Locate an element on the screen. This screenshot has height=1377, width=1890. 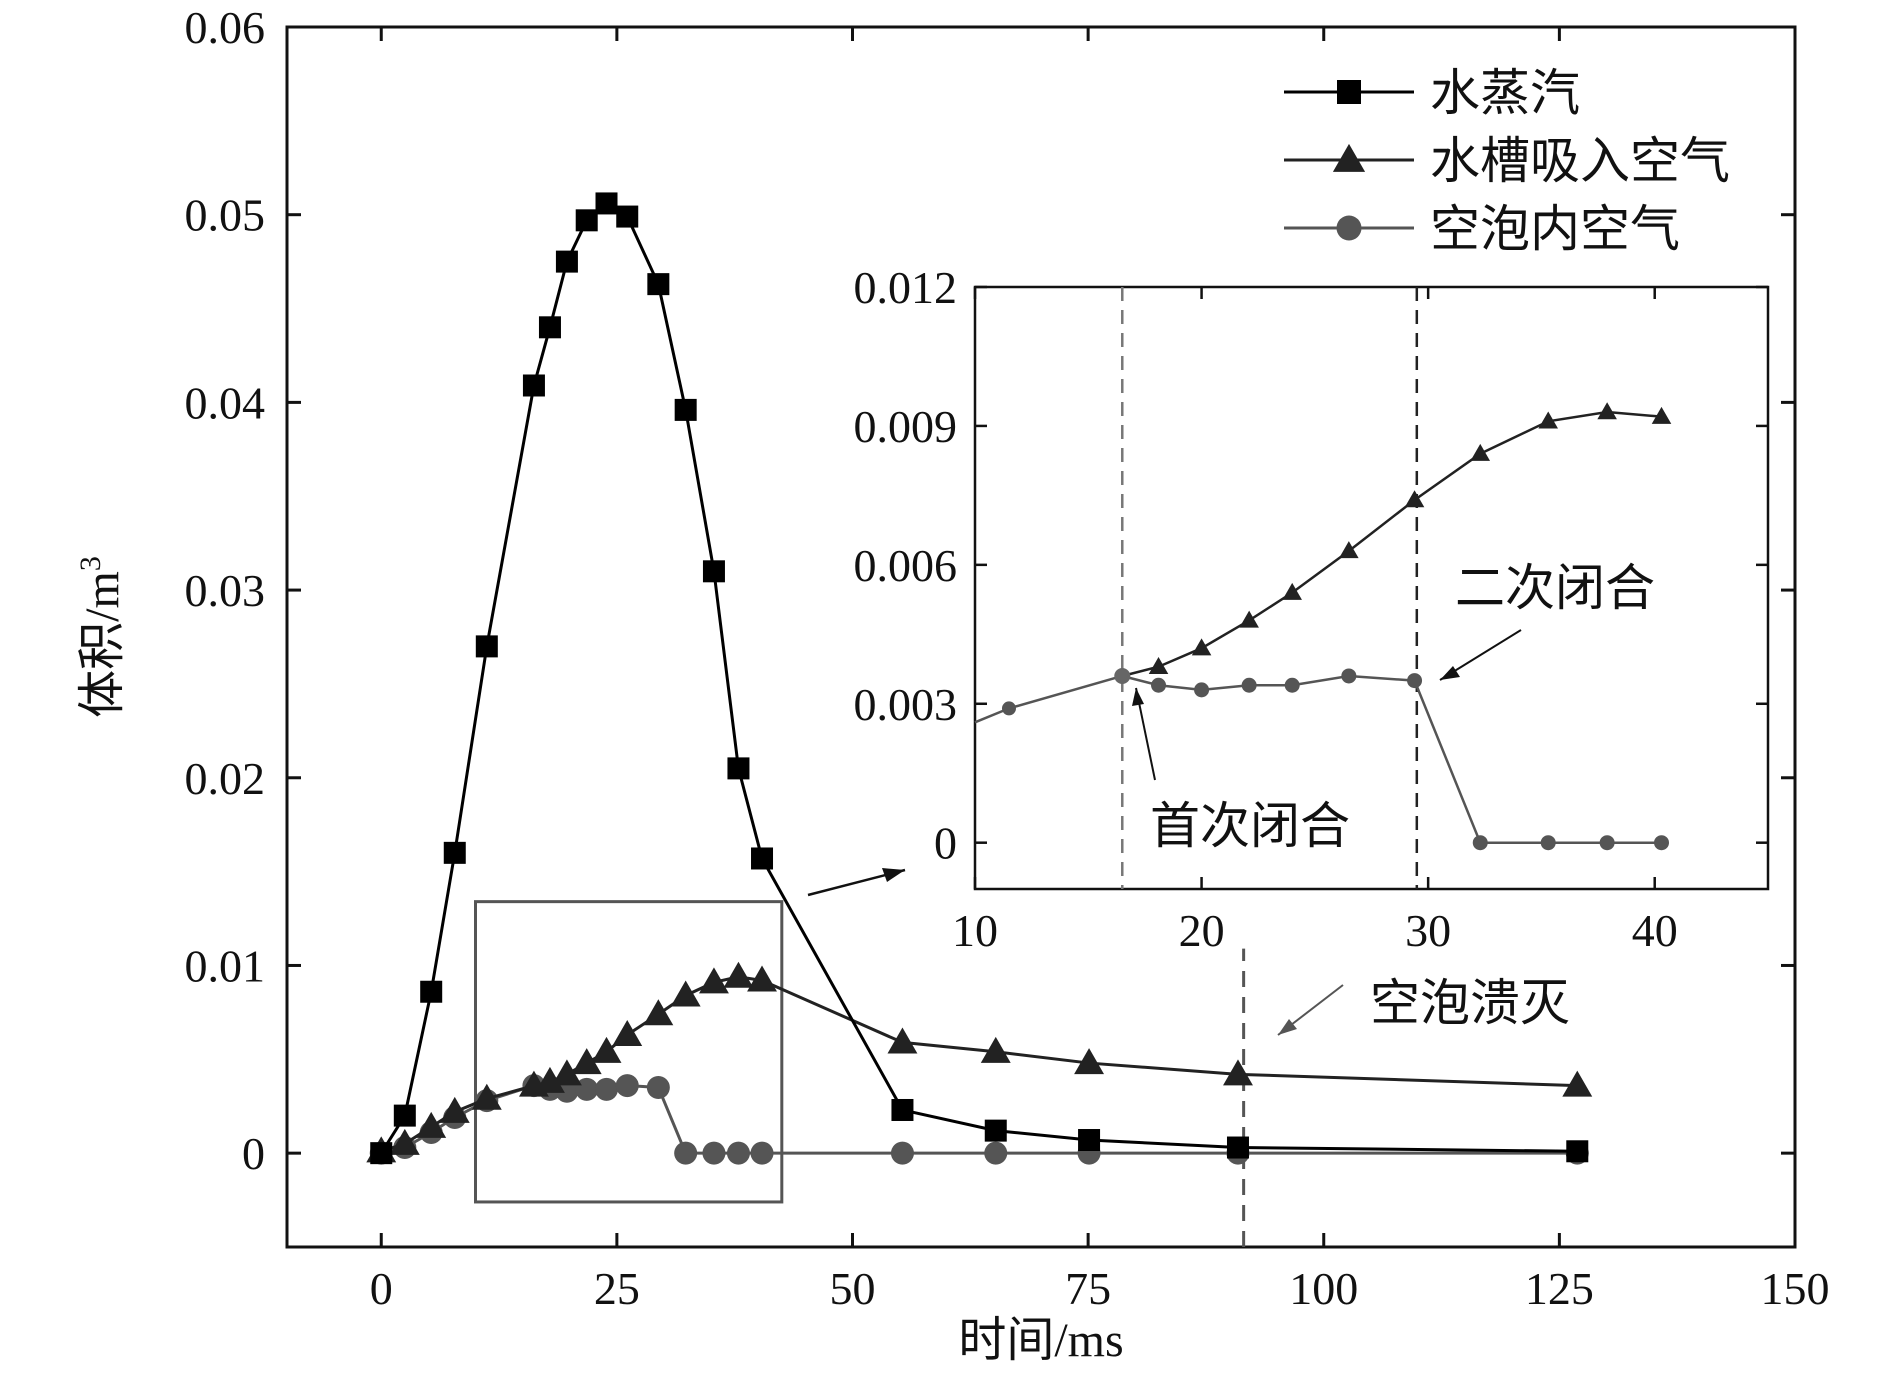
y-tick-label-4: 0.04 is located at coordinates (225, 402).